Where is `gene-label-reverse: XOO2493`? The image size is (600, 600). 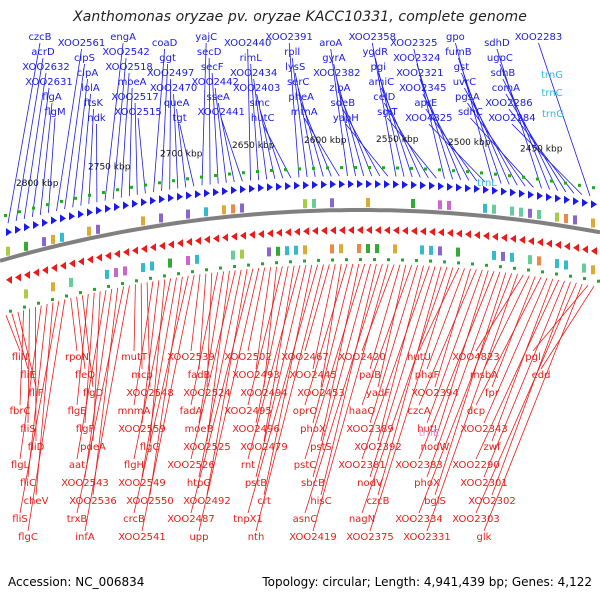 gene-label-reverse: XOO2493 is located at coordinates (255, 375).